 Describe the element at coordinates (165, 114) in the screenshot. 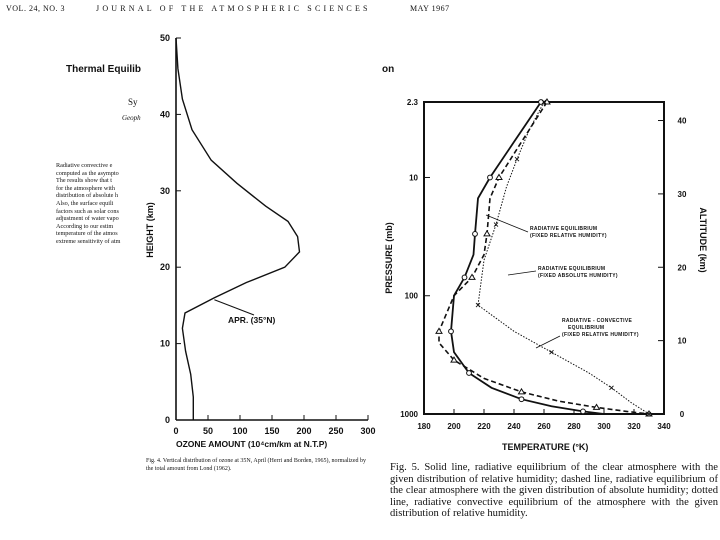

I see `ozone-y-tick-label: 40` at that location.